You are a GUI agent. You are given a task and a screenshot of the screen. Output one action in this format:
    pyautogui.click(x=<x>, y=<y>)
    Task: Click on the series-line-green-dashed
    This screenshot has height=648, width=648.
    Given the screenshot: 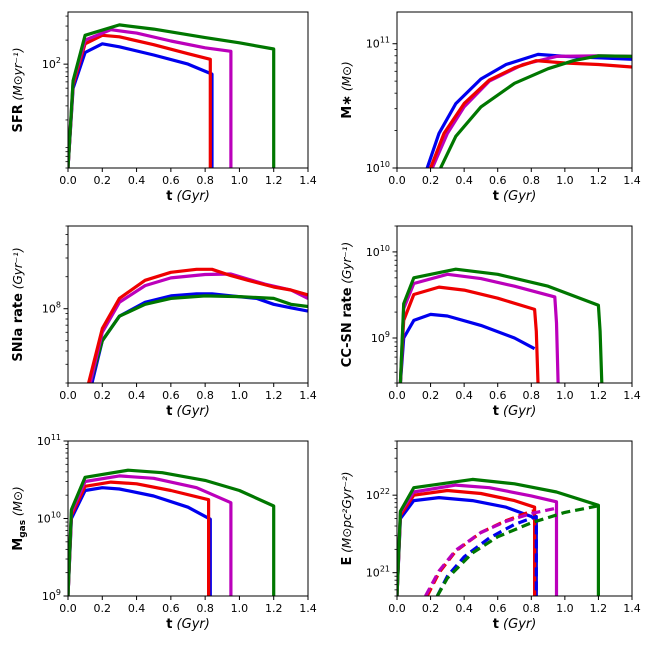 What is the action you would take?
    pyautogui.click(x=517, y=550)
    